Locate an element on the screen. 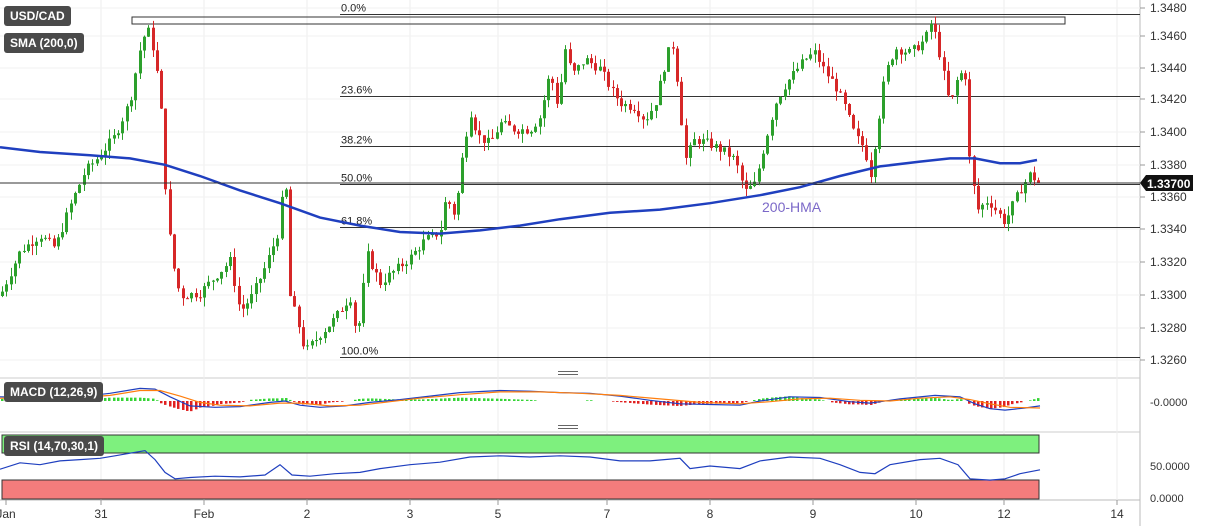 The image size is (1207, 526). macd-line is located at coordinates (520, 399).